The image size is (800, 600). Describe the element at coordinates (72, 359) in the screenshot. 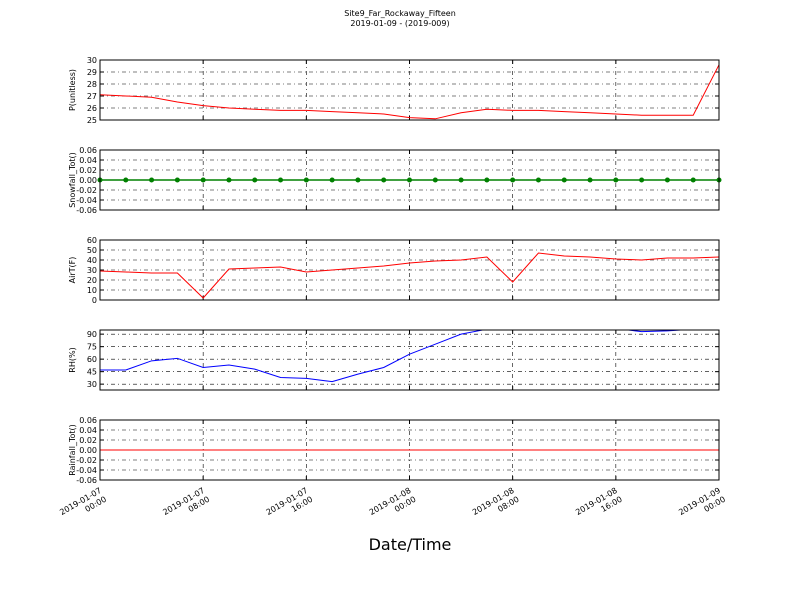

I see `y-axis-label: RH(%)` at that location.